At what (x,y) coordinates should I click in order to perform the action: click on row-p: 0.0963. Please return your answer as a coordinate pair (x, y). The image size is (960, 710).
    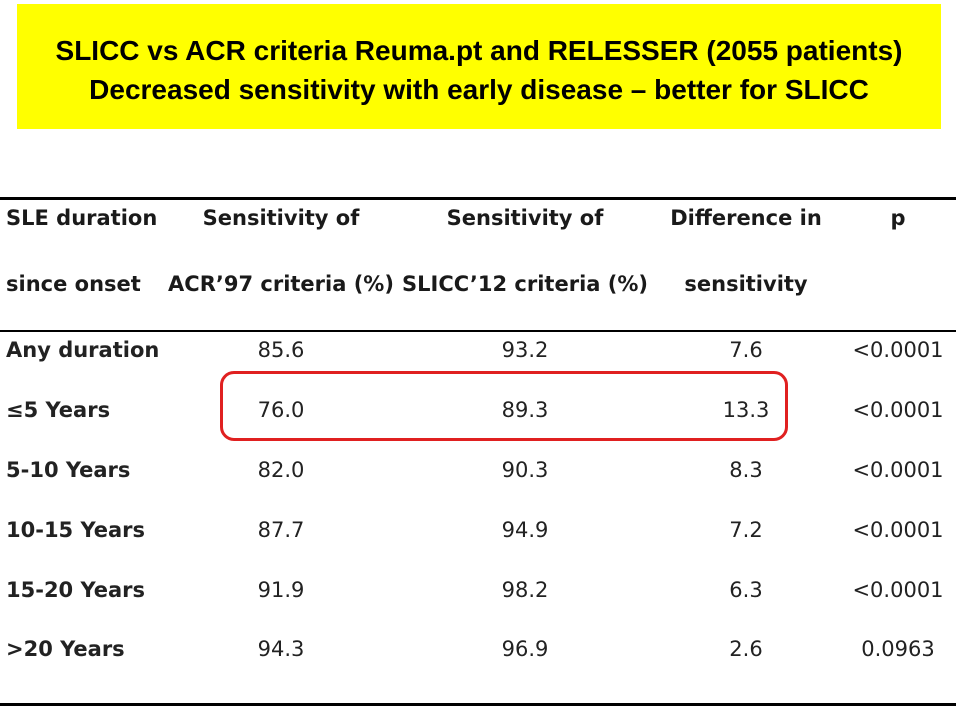
    Looking at the image, I should click on (898, 649).